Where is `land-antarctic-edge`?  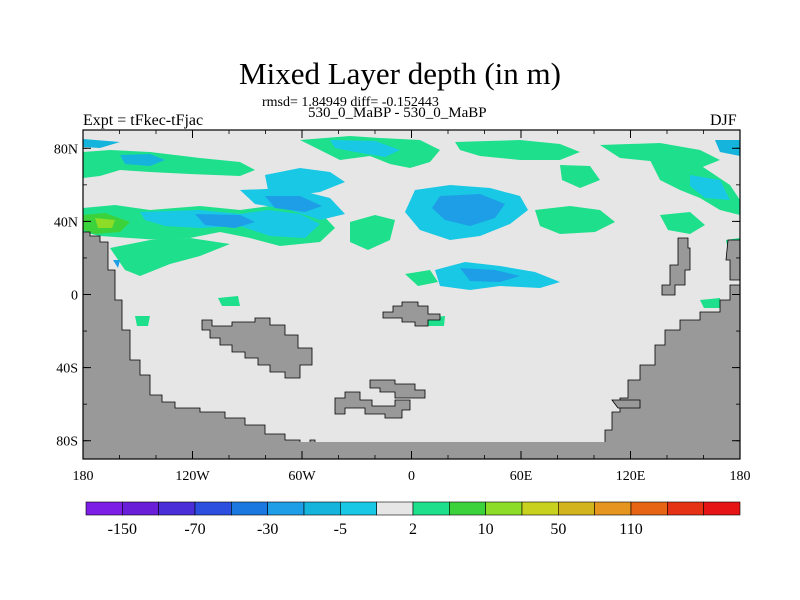 land-antarctic-edge is located at coordinates (411, 450).